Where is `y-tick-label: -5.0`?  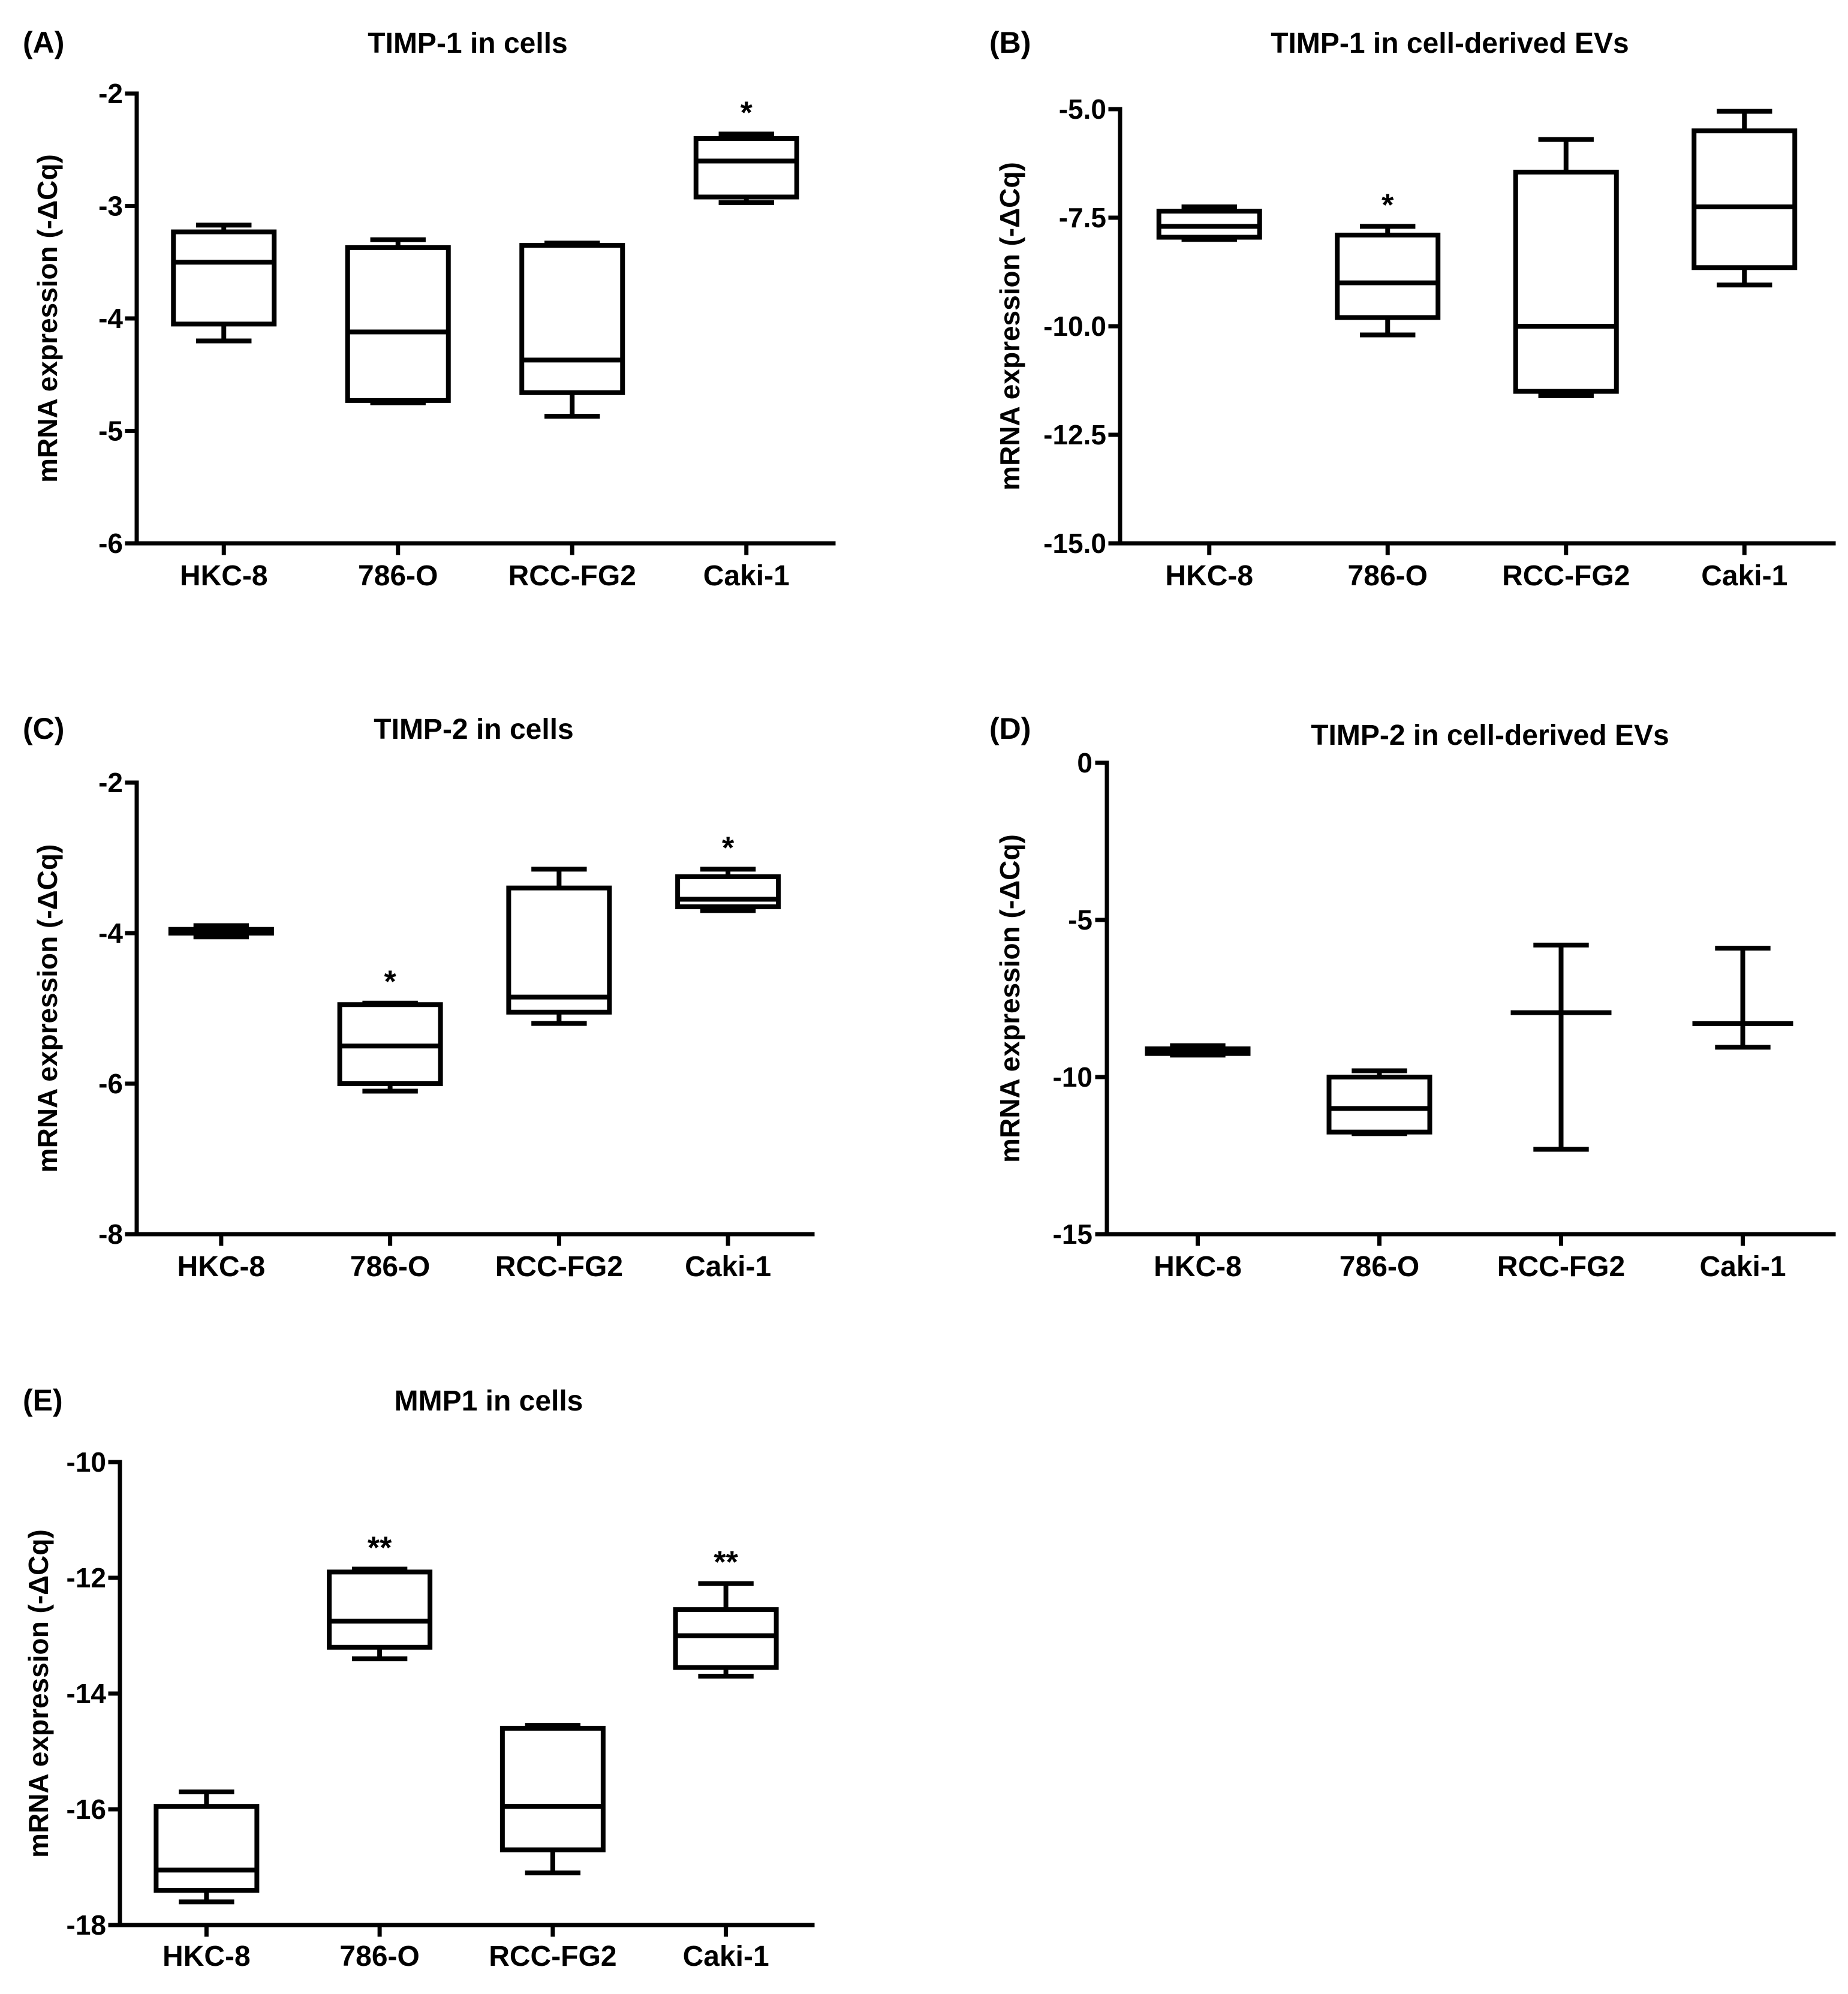 y-tick-label: -5.0 is located at coordinates (1082, 109).